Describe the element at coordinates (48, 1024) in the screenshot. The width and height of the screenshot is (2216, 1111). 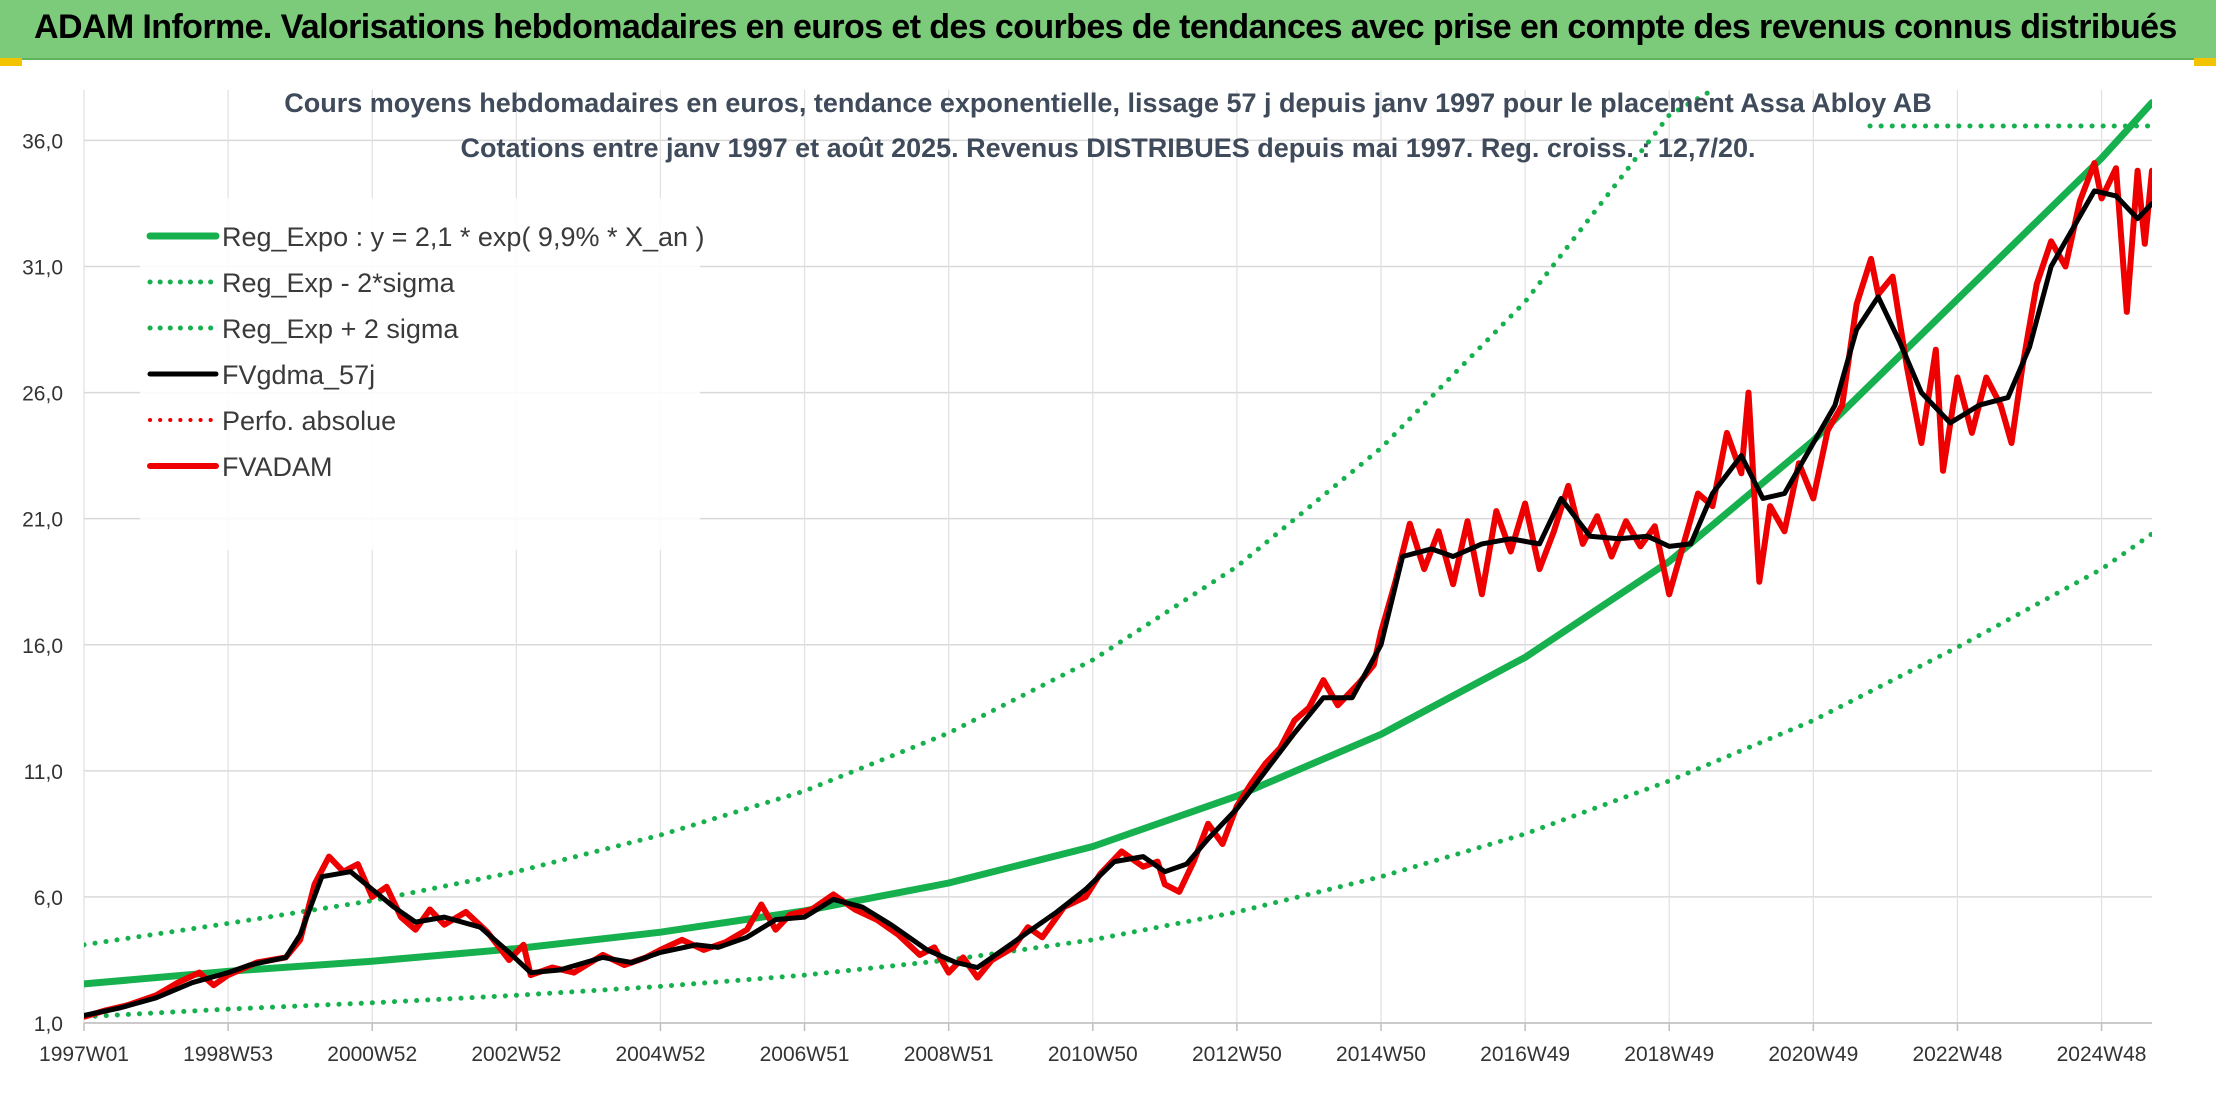
I see `y-tick-label: 1,0` at that location.